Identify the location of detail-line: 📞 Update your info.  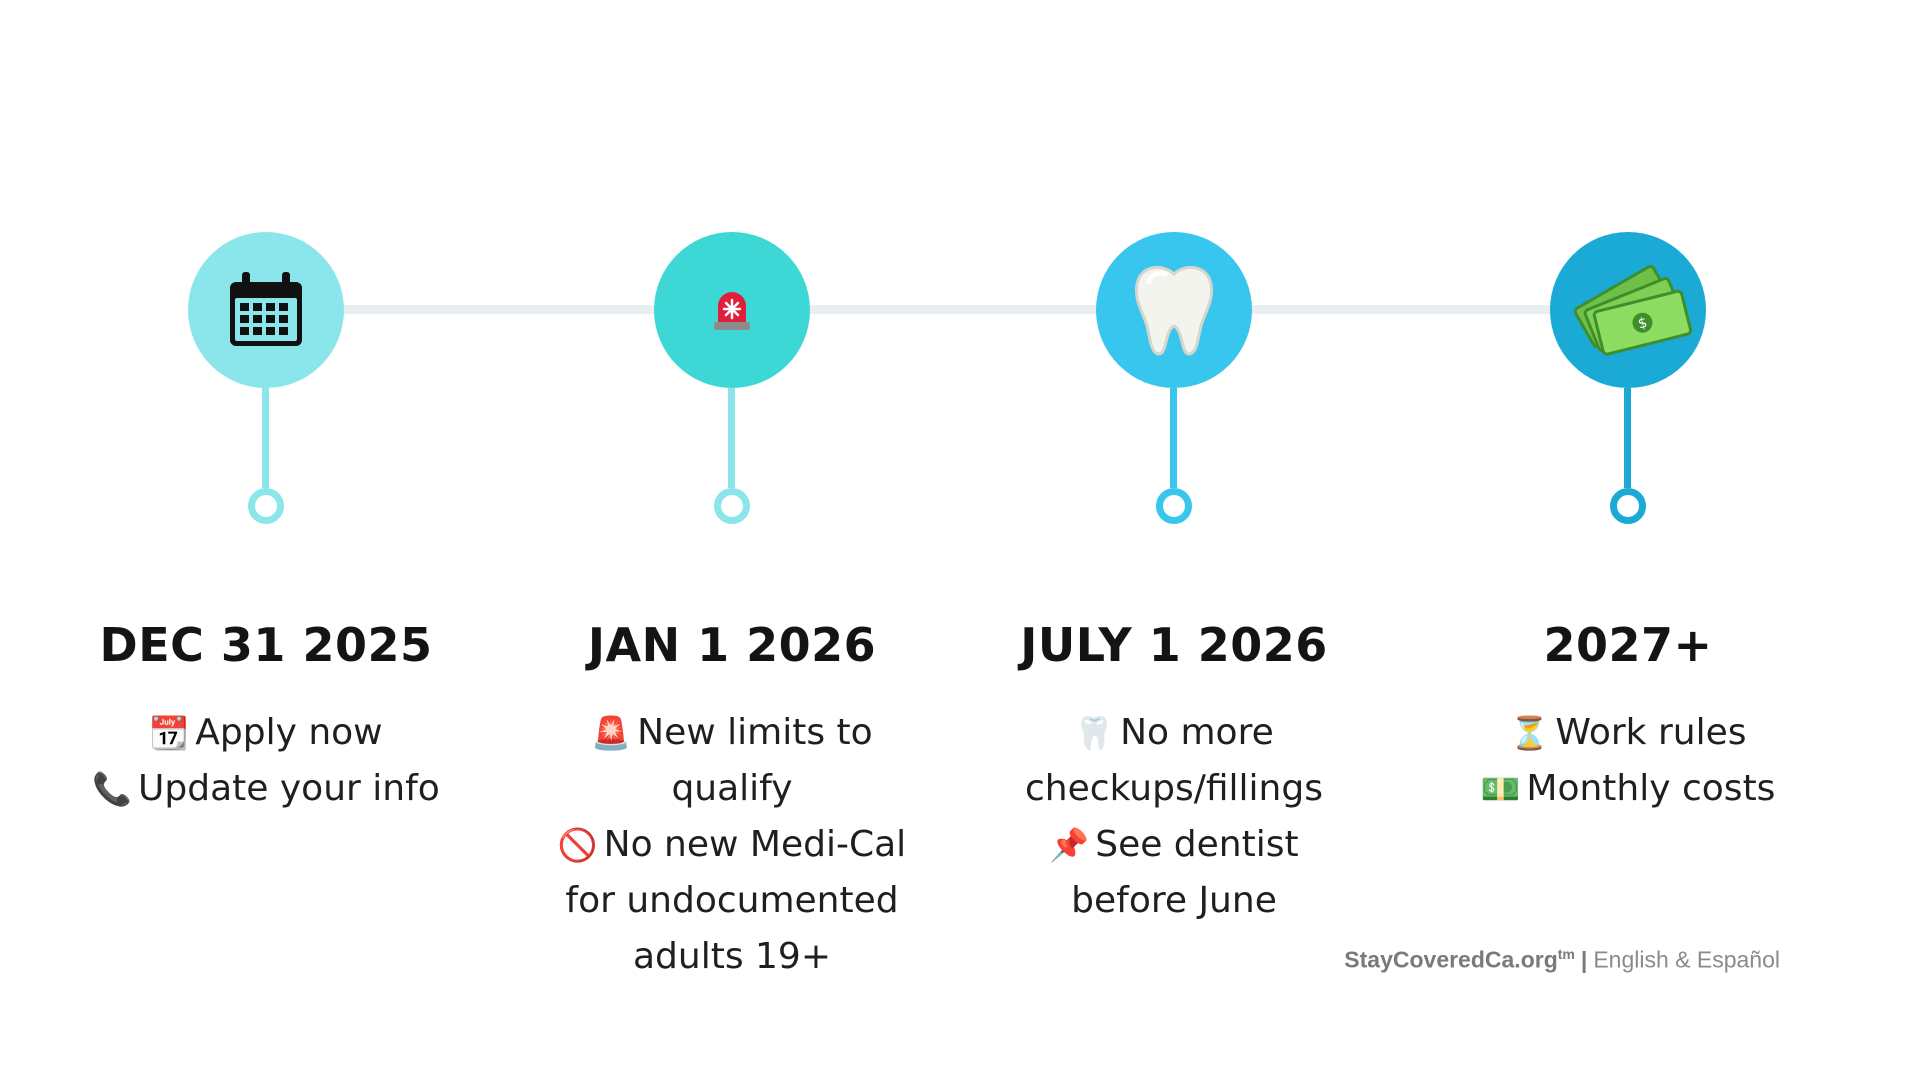
(266, 788).